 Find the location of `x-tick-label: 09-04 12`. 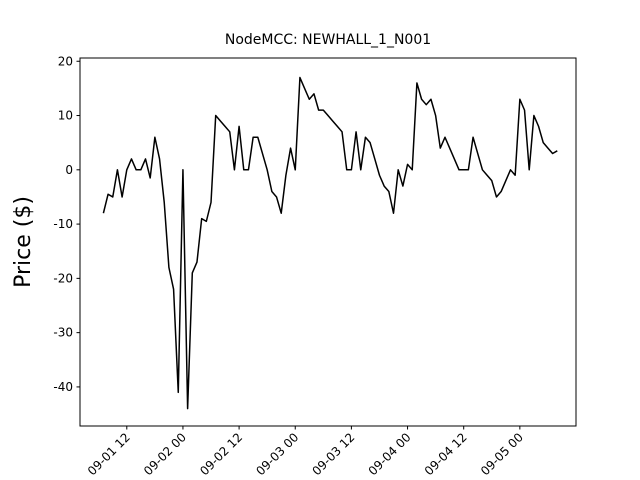

x-tick-label: 09-04 12 is located at coordinates (446, 454).